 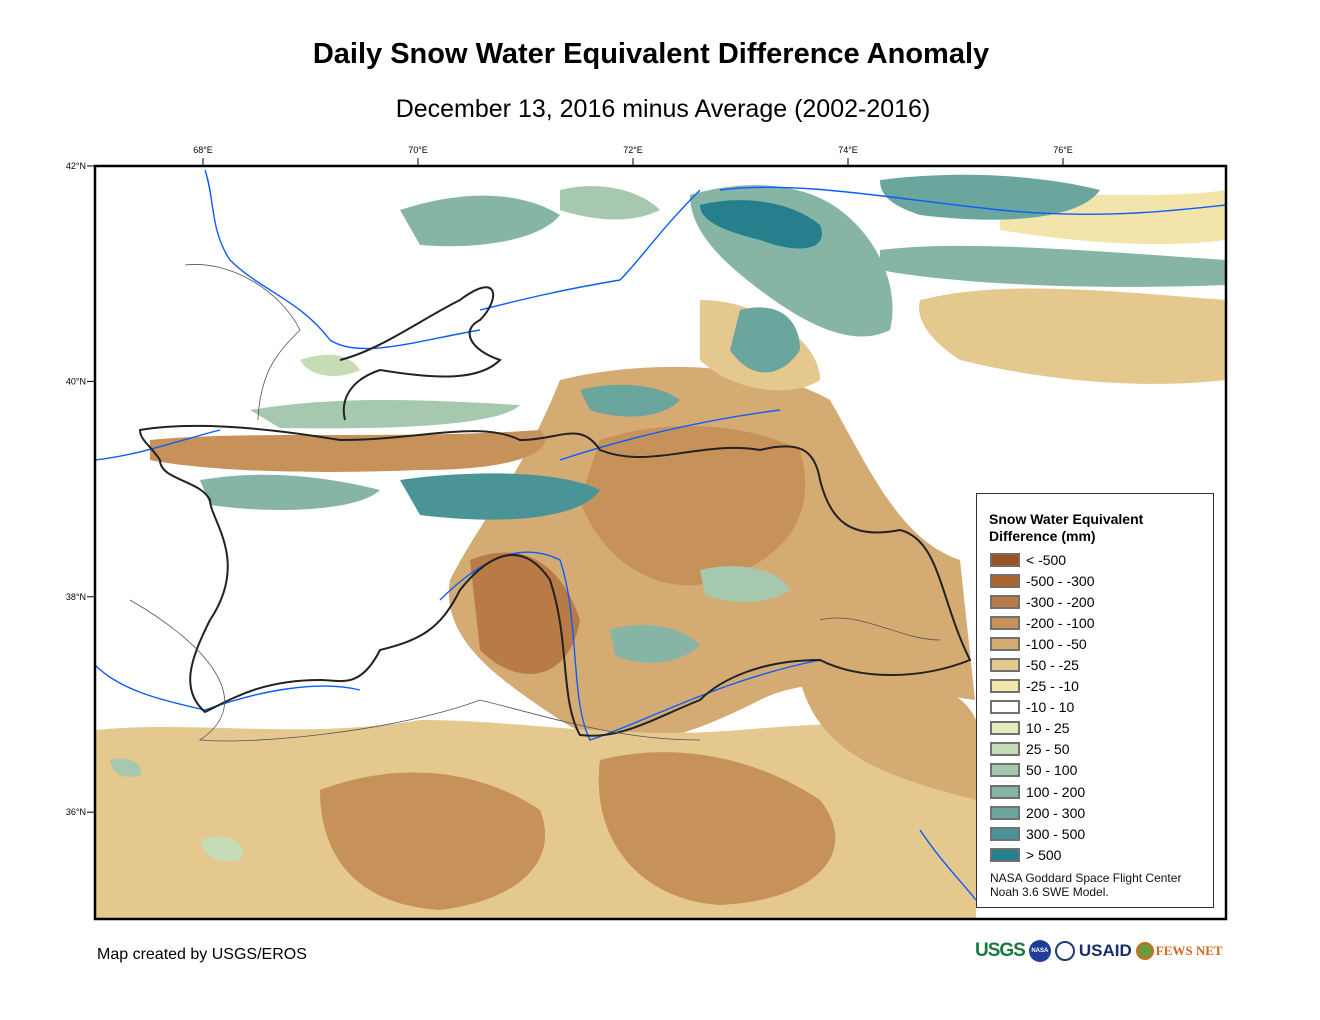 I want to click on lon-tick-label: 72°E, so click(x=633, y=150).